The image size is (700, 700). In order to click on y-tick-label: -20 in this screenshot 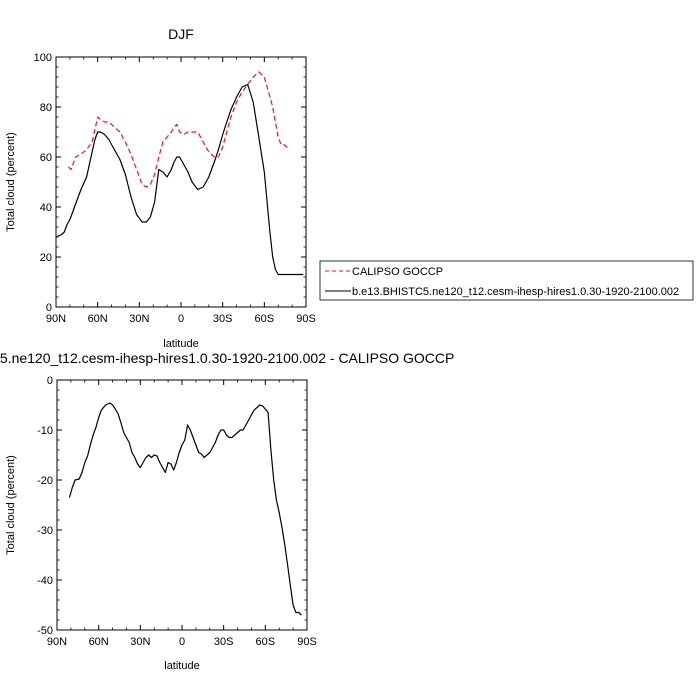, I will do `click(45, 481)`.